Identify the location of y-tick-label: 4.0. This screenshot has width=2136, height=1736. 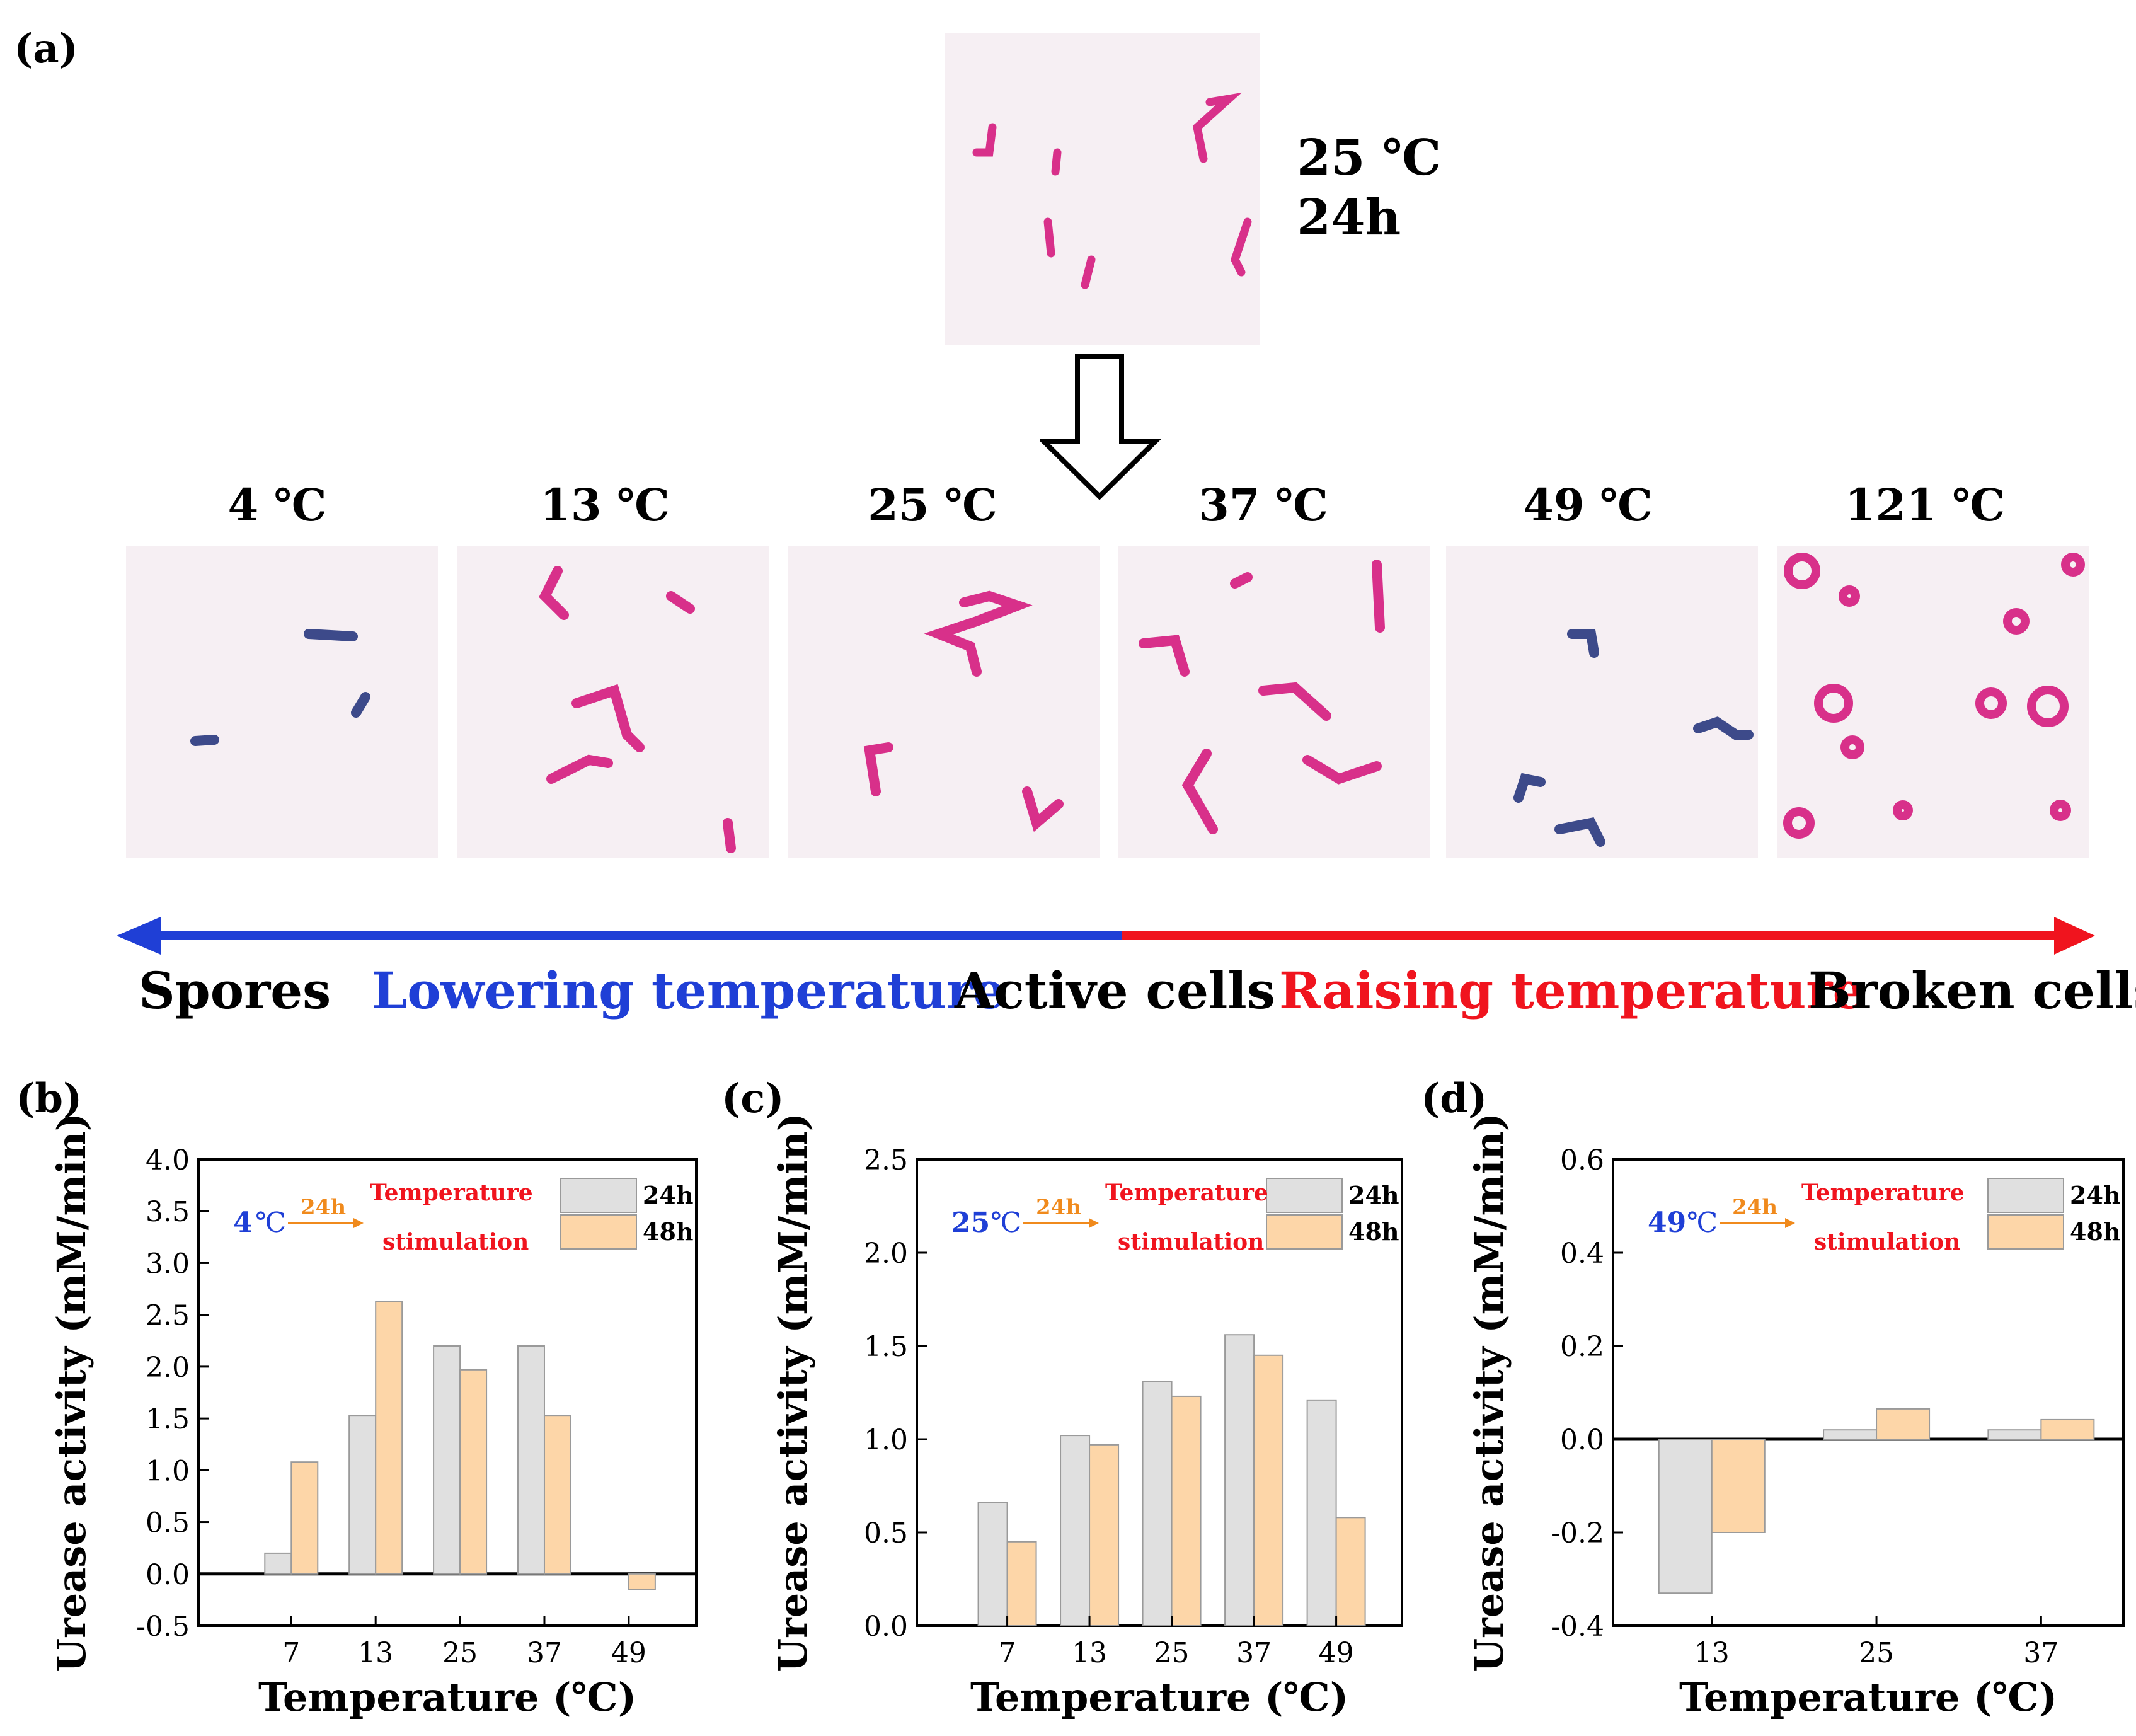
(168, 1160).